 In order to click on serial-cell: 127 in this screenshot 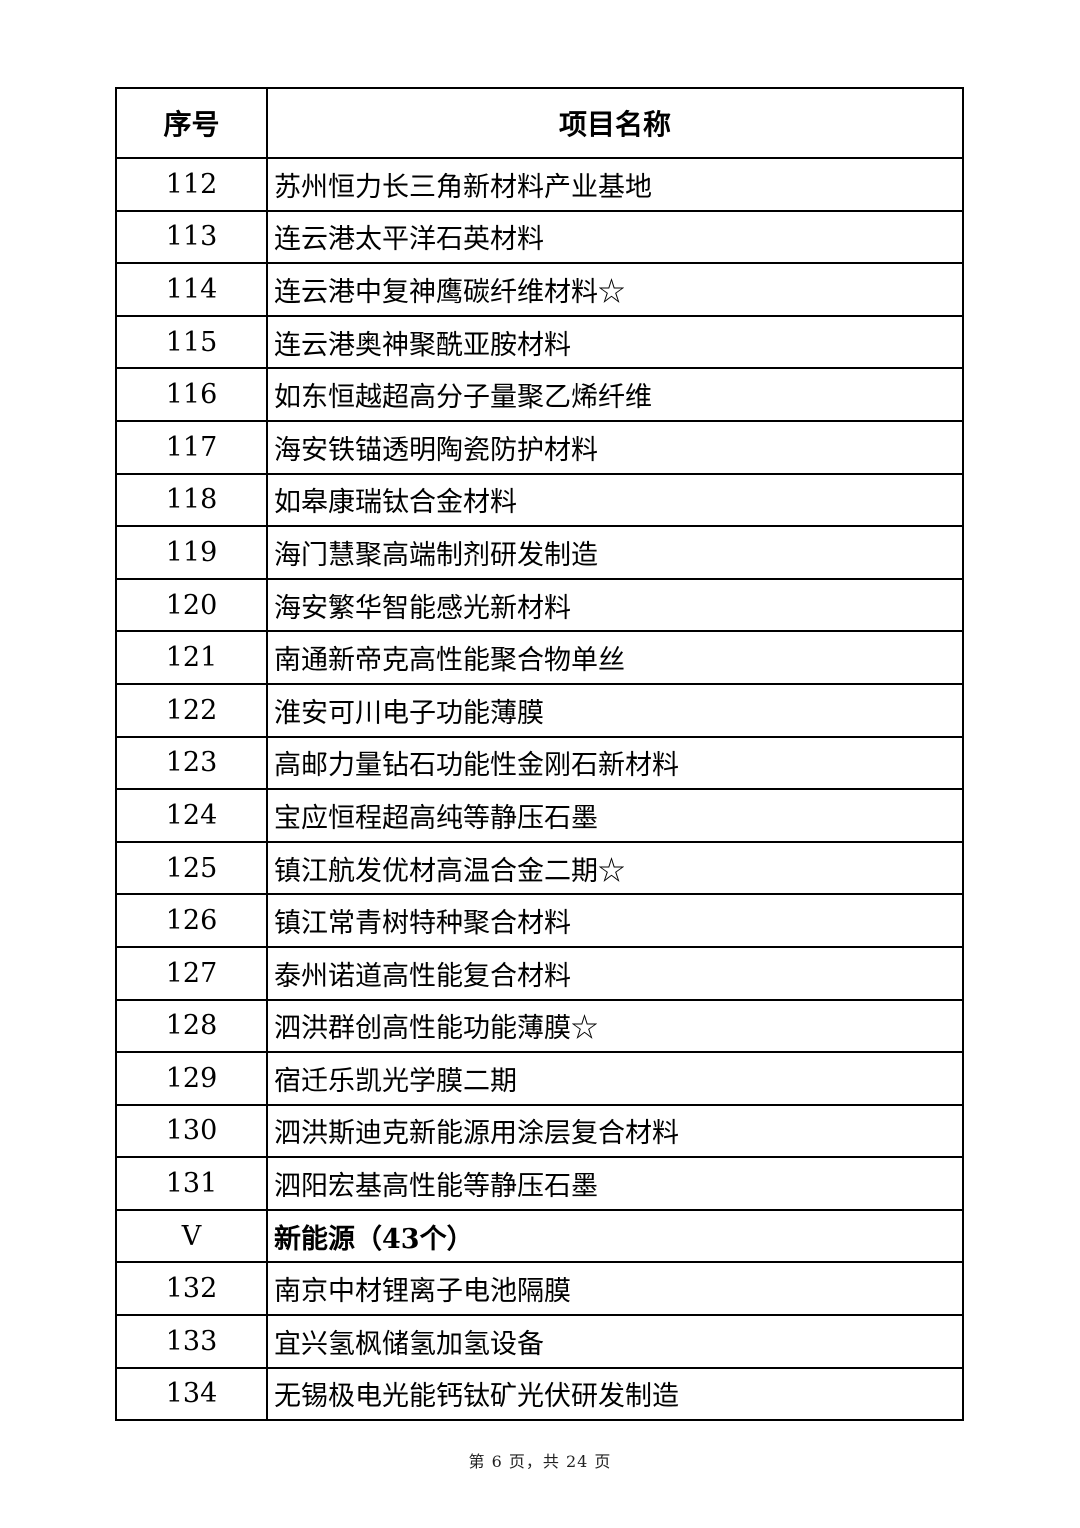, I will do `click(191, 973)`.